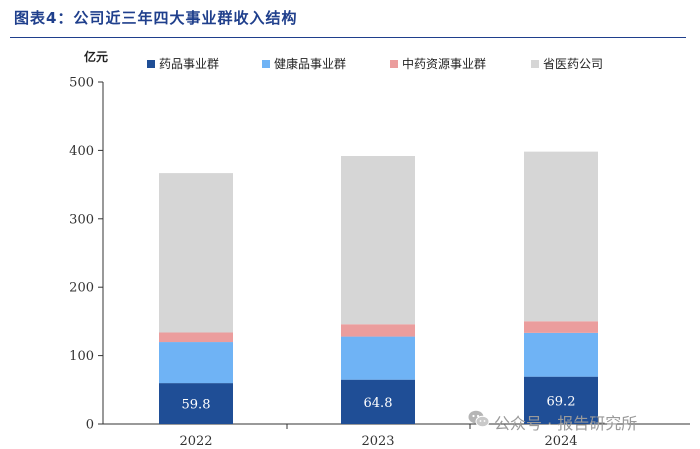  I want to click on y-tick-label: 0, so click(90, 425).